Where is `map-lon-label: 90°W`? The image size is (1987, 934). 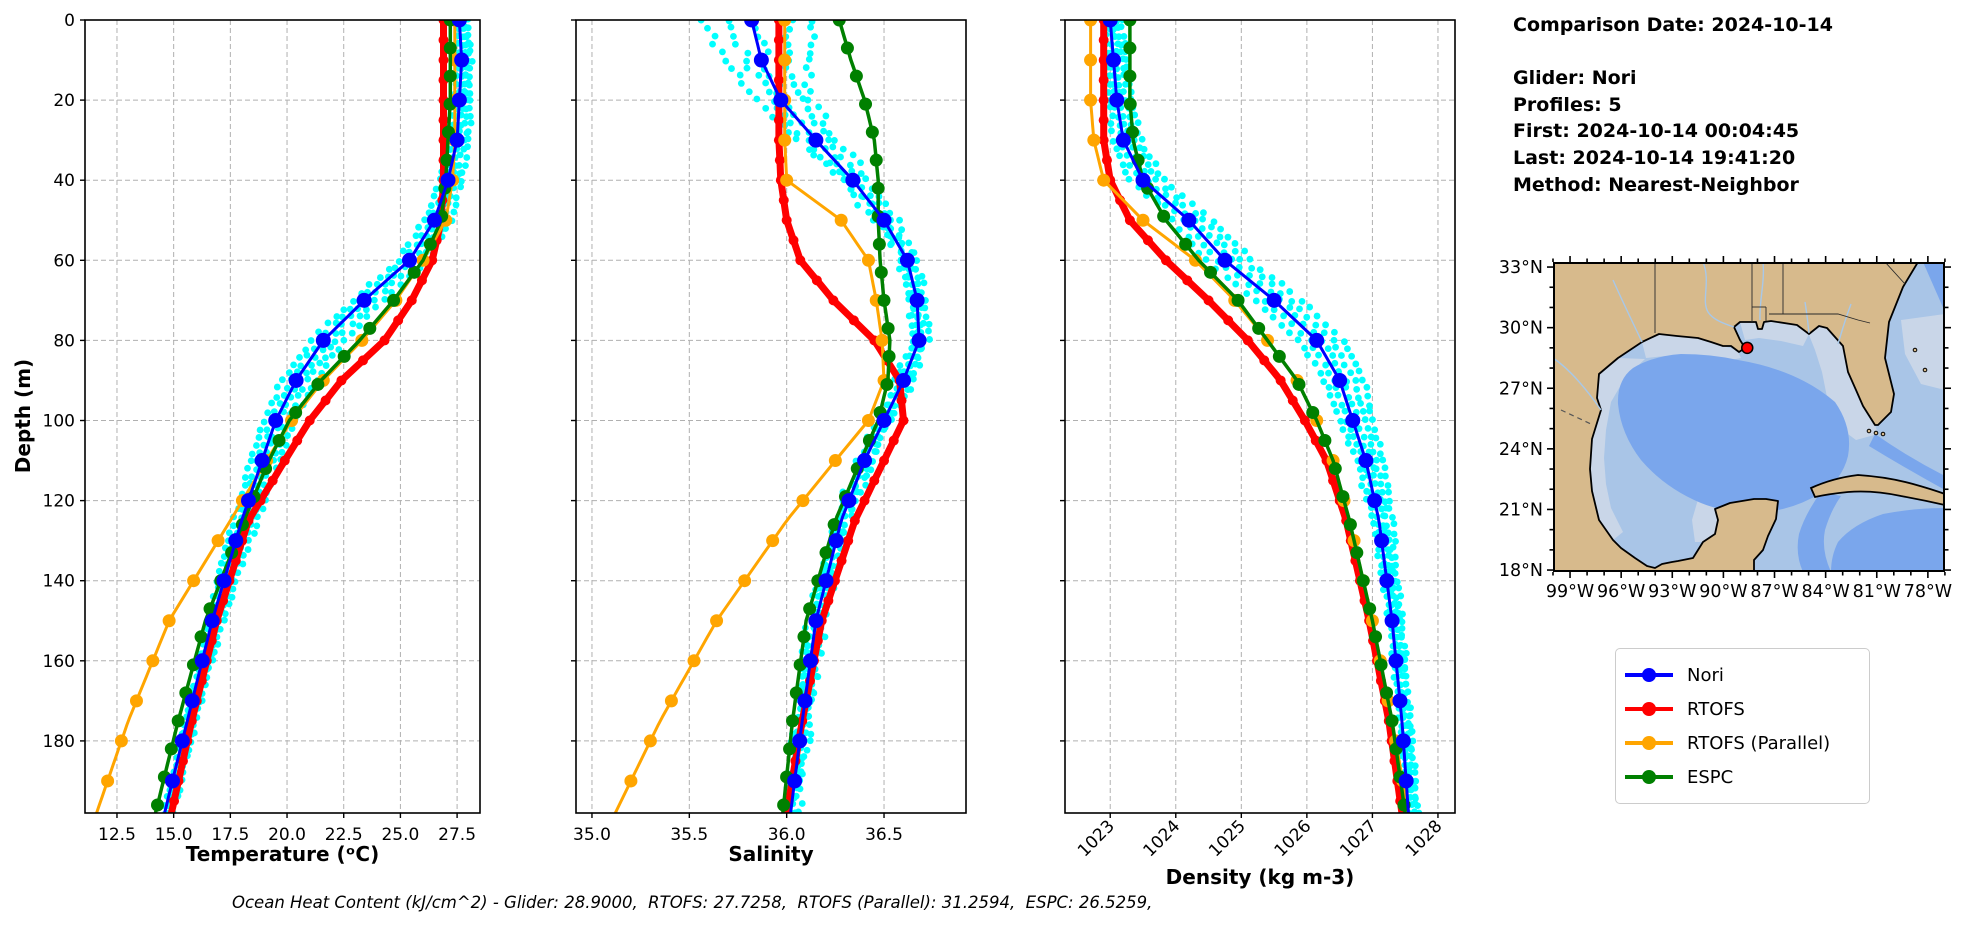
map-lon-label: 90°W is located at coordinates (1723, 592).